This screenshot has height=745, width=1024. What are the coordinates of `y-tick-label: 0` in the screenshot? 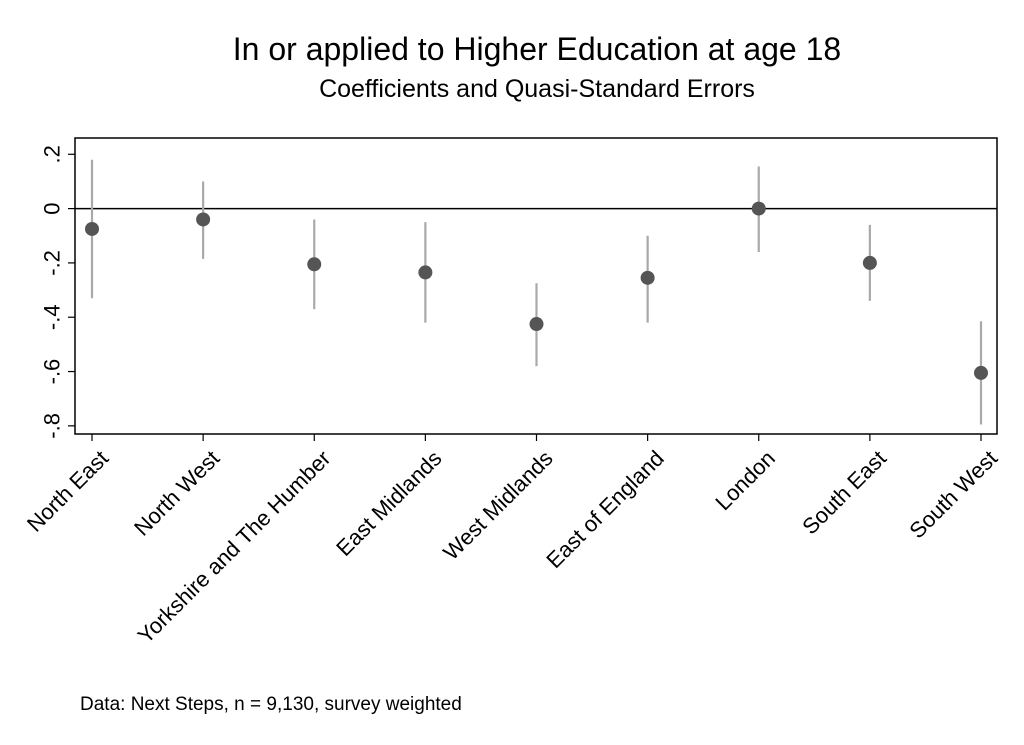 It's located at (52, 208).